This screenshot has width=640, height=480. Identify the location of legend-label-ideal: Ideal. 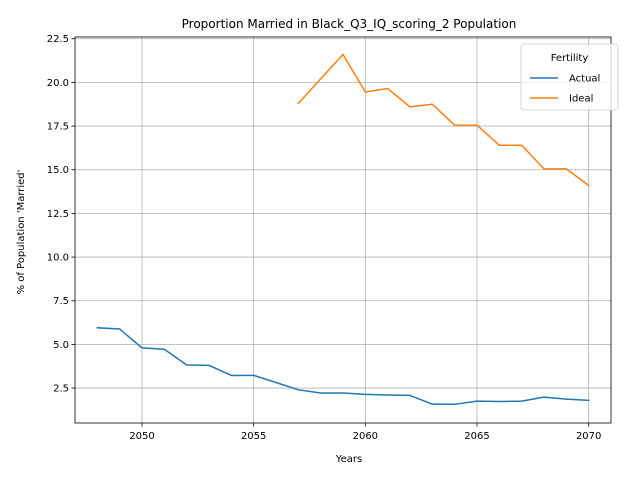
(581, 99).